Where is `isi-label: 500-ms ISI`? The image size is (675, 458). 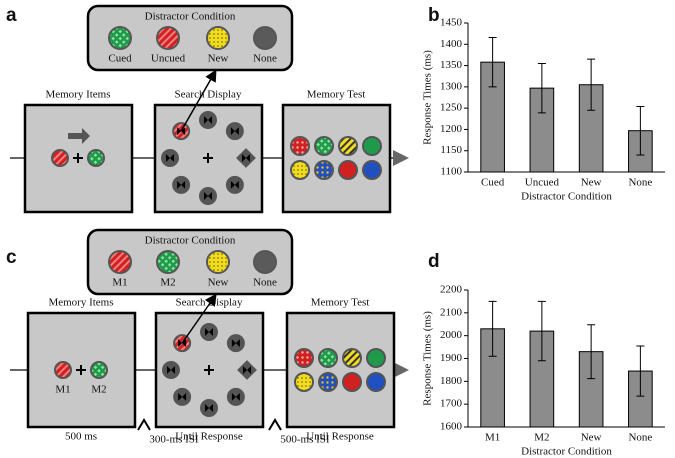 isi-label: 500-ms ISI is located at coordinates (305, 440).